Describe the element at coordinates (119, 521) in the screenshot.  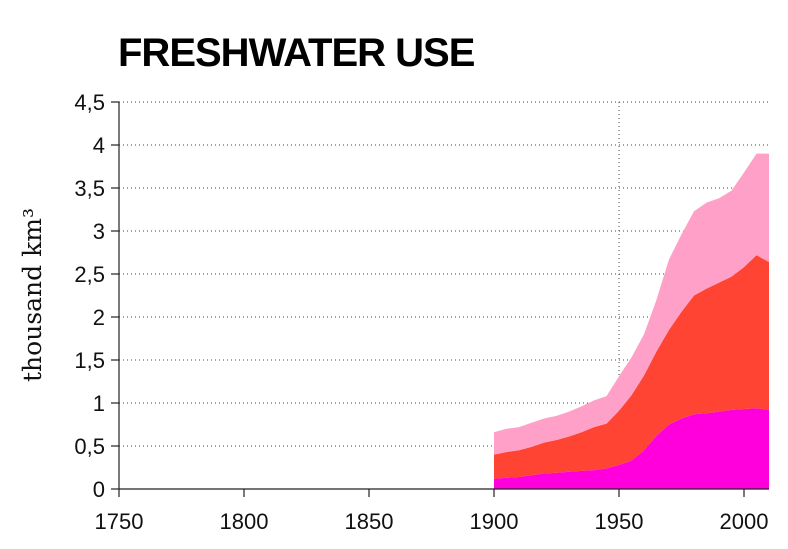
I see `x-tick-label: 1750` at that location.